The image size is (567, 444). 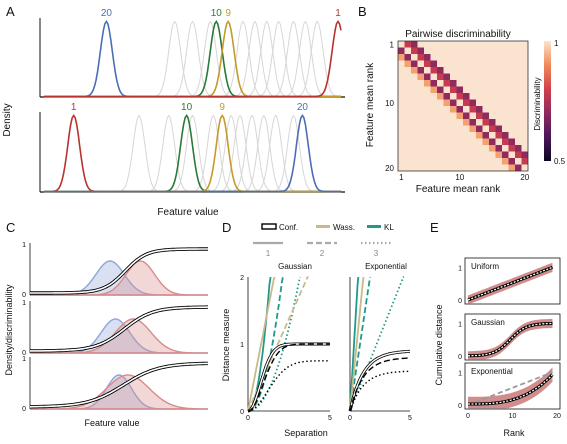 What do you see at coordinates (362, 11) in the screenshot?
I see `panel-letter-b: B` at bounding box center [362, 11].